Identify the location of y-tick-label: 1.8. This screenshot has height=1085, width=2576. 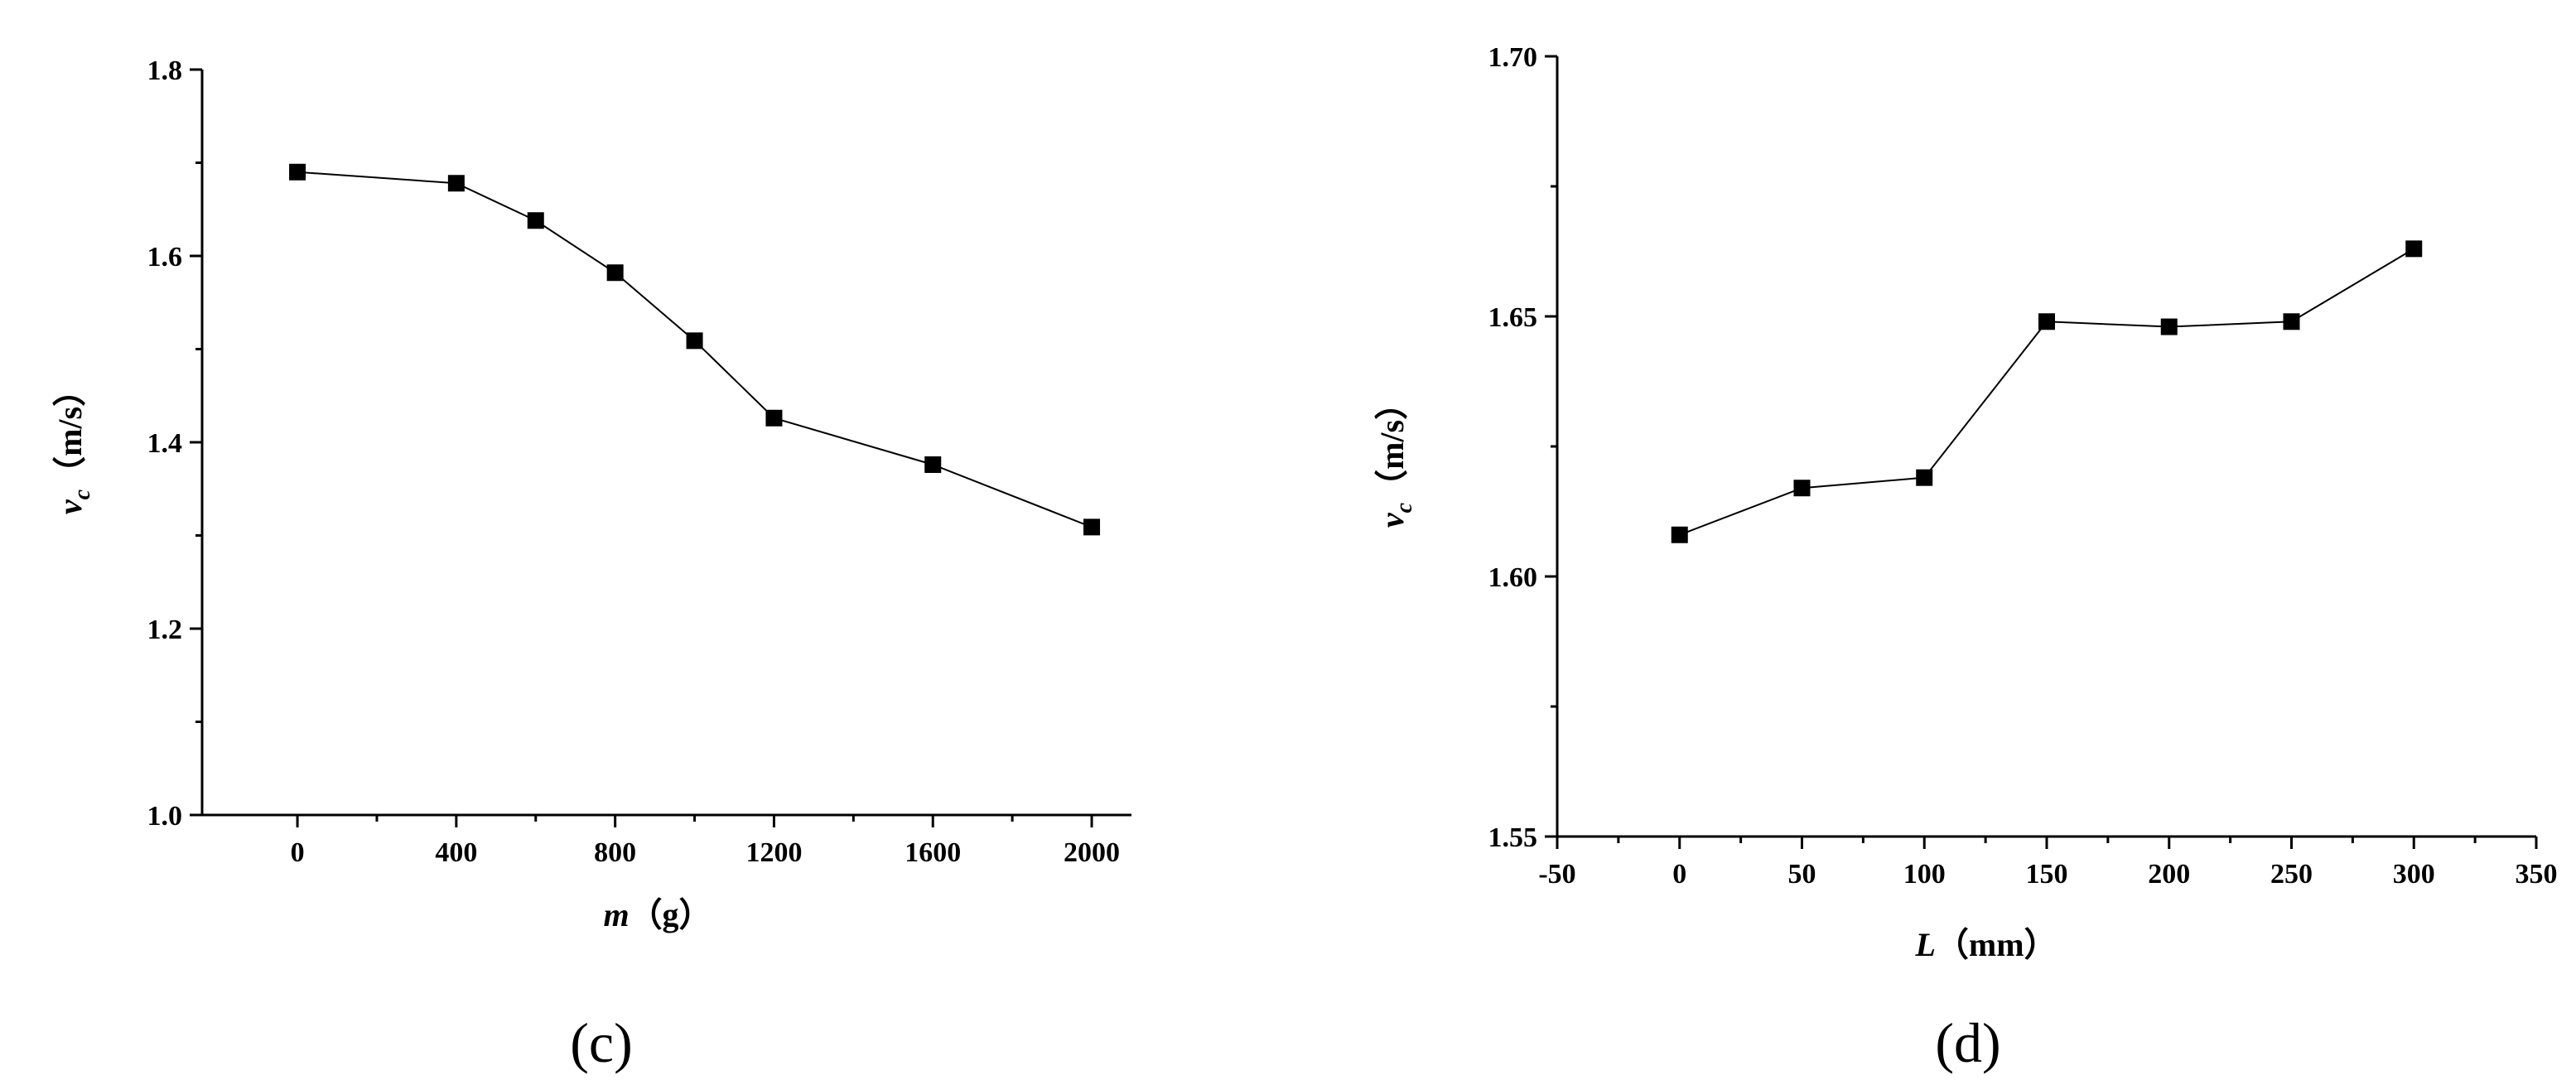
(165, 71).